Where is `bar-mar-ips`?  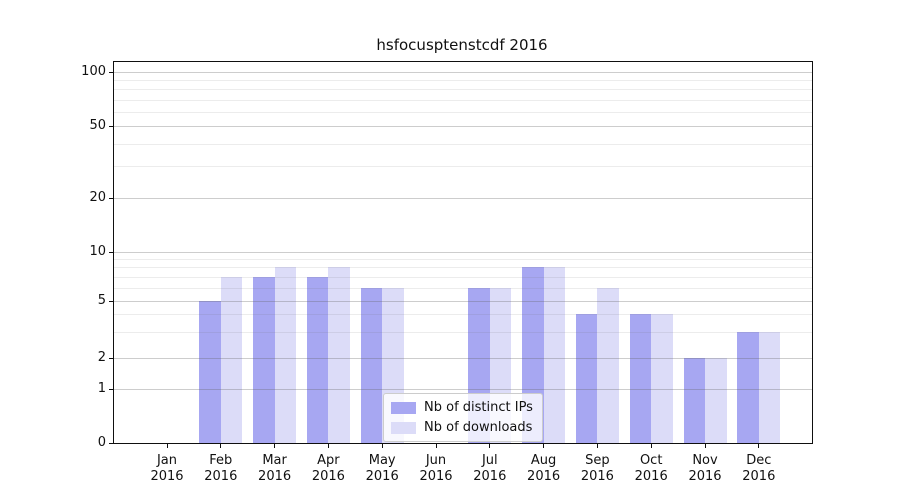
bar-mar-ips is located at coordinates (264, 359).